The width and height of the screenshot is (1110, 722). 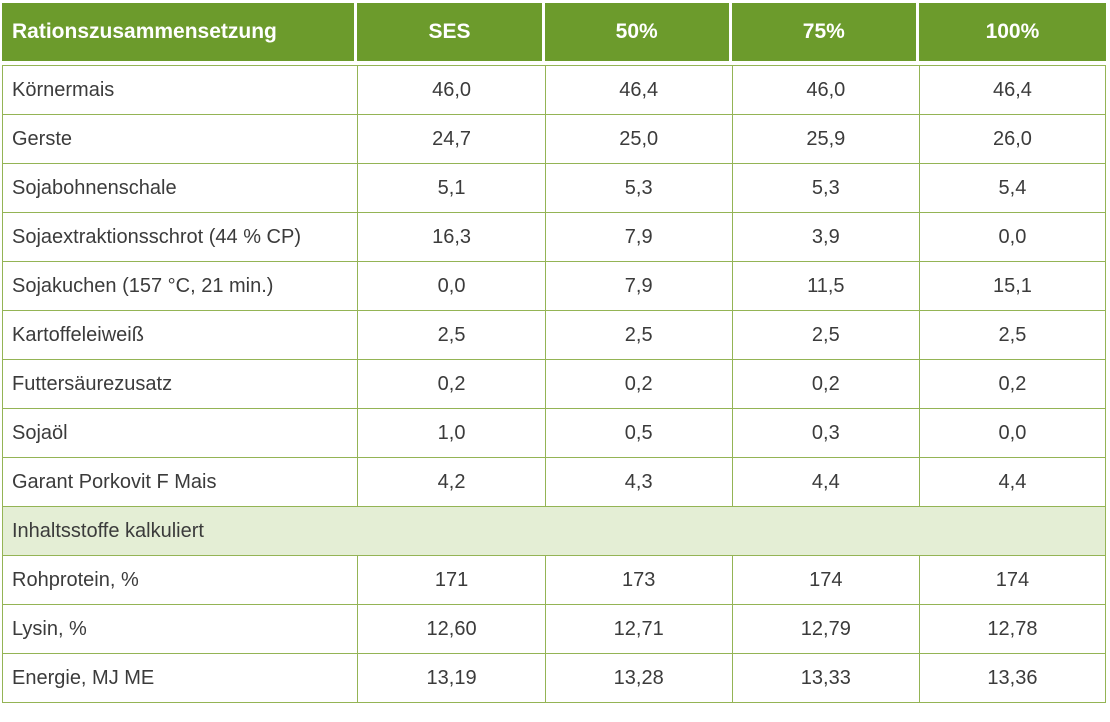 I want to click on row-label: Lysin, %, so click(x=180, y=628).